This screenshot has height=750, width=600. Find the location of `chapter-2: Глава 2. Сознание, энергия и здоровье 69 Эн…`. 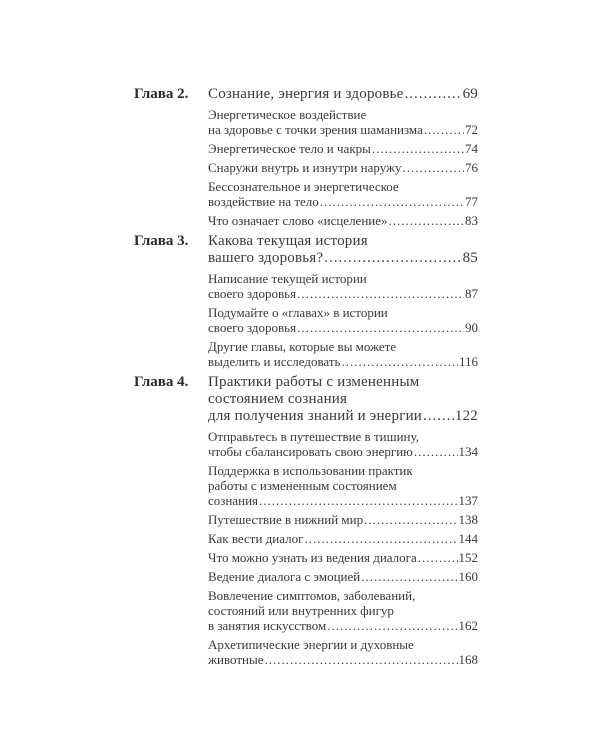

chapter-2: Глава 2. Сознание, энергия и здоровье 69 Эн… is located at coordinates (306, 157).